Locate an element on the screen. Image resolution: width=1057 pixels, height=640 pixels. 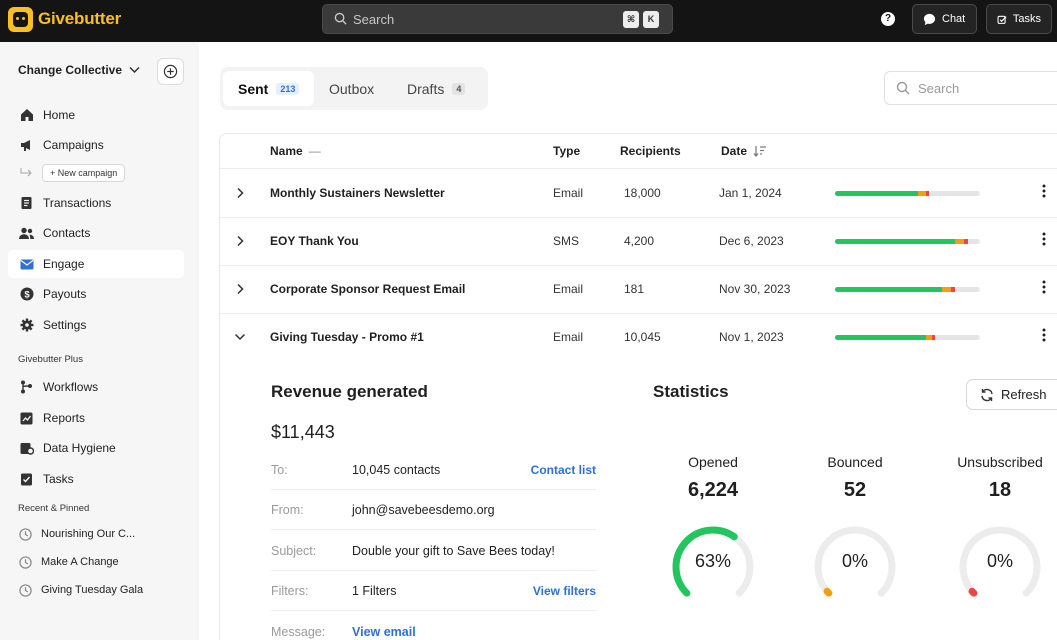
sidebar-item-campaigns: Campaigns is located at coordinates (96, 145).